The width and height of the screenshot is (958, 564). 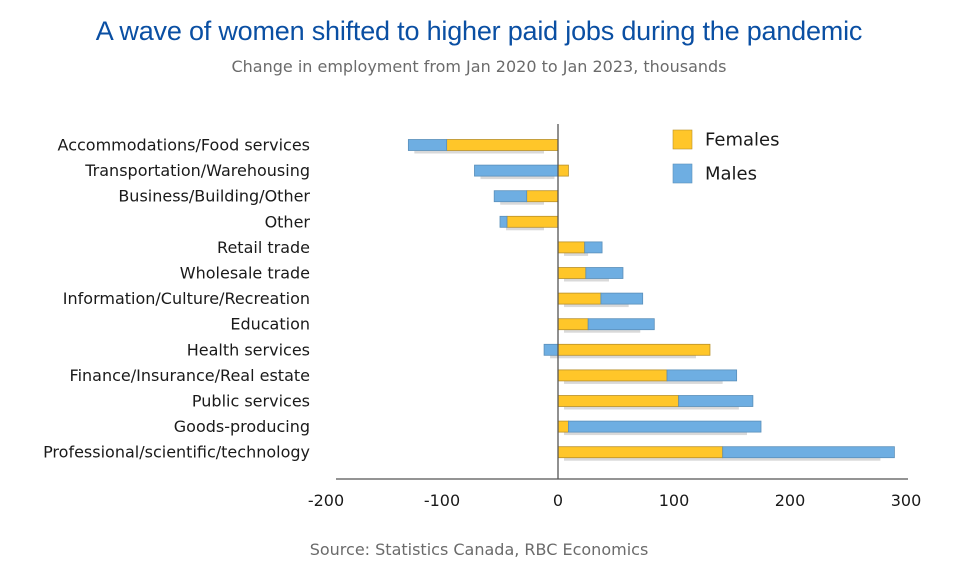 What do you see at coordinates (742, 140) in the screenshot?
I see `legend-label-females: Females` at bounding box center [742, 140].